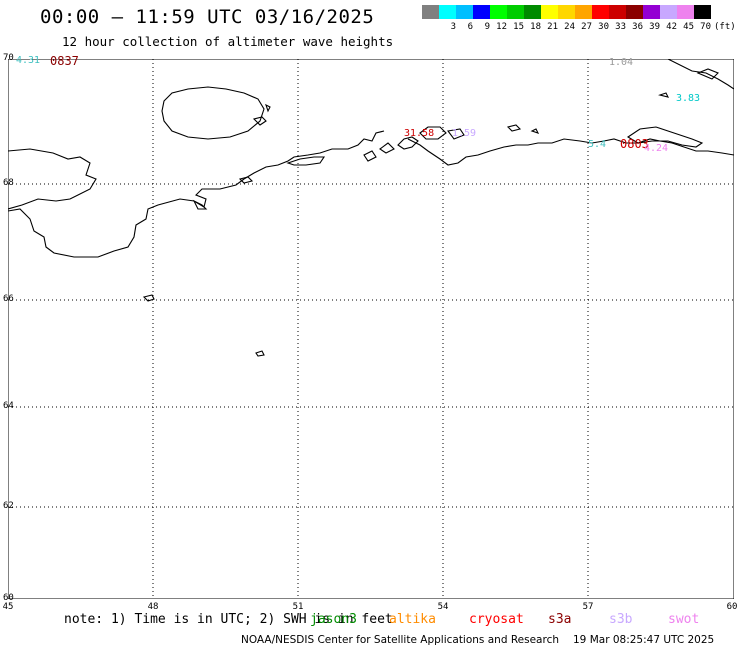  Describe the element at coordinates (8, 506) in the screenshot. I see `lat-label-62: 62` at that location.